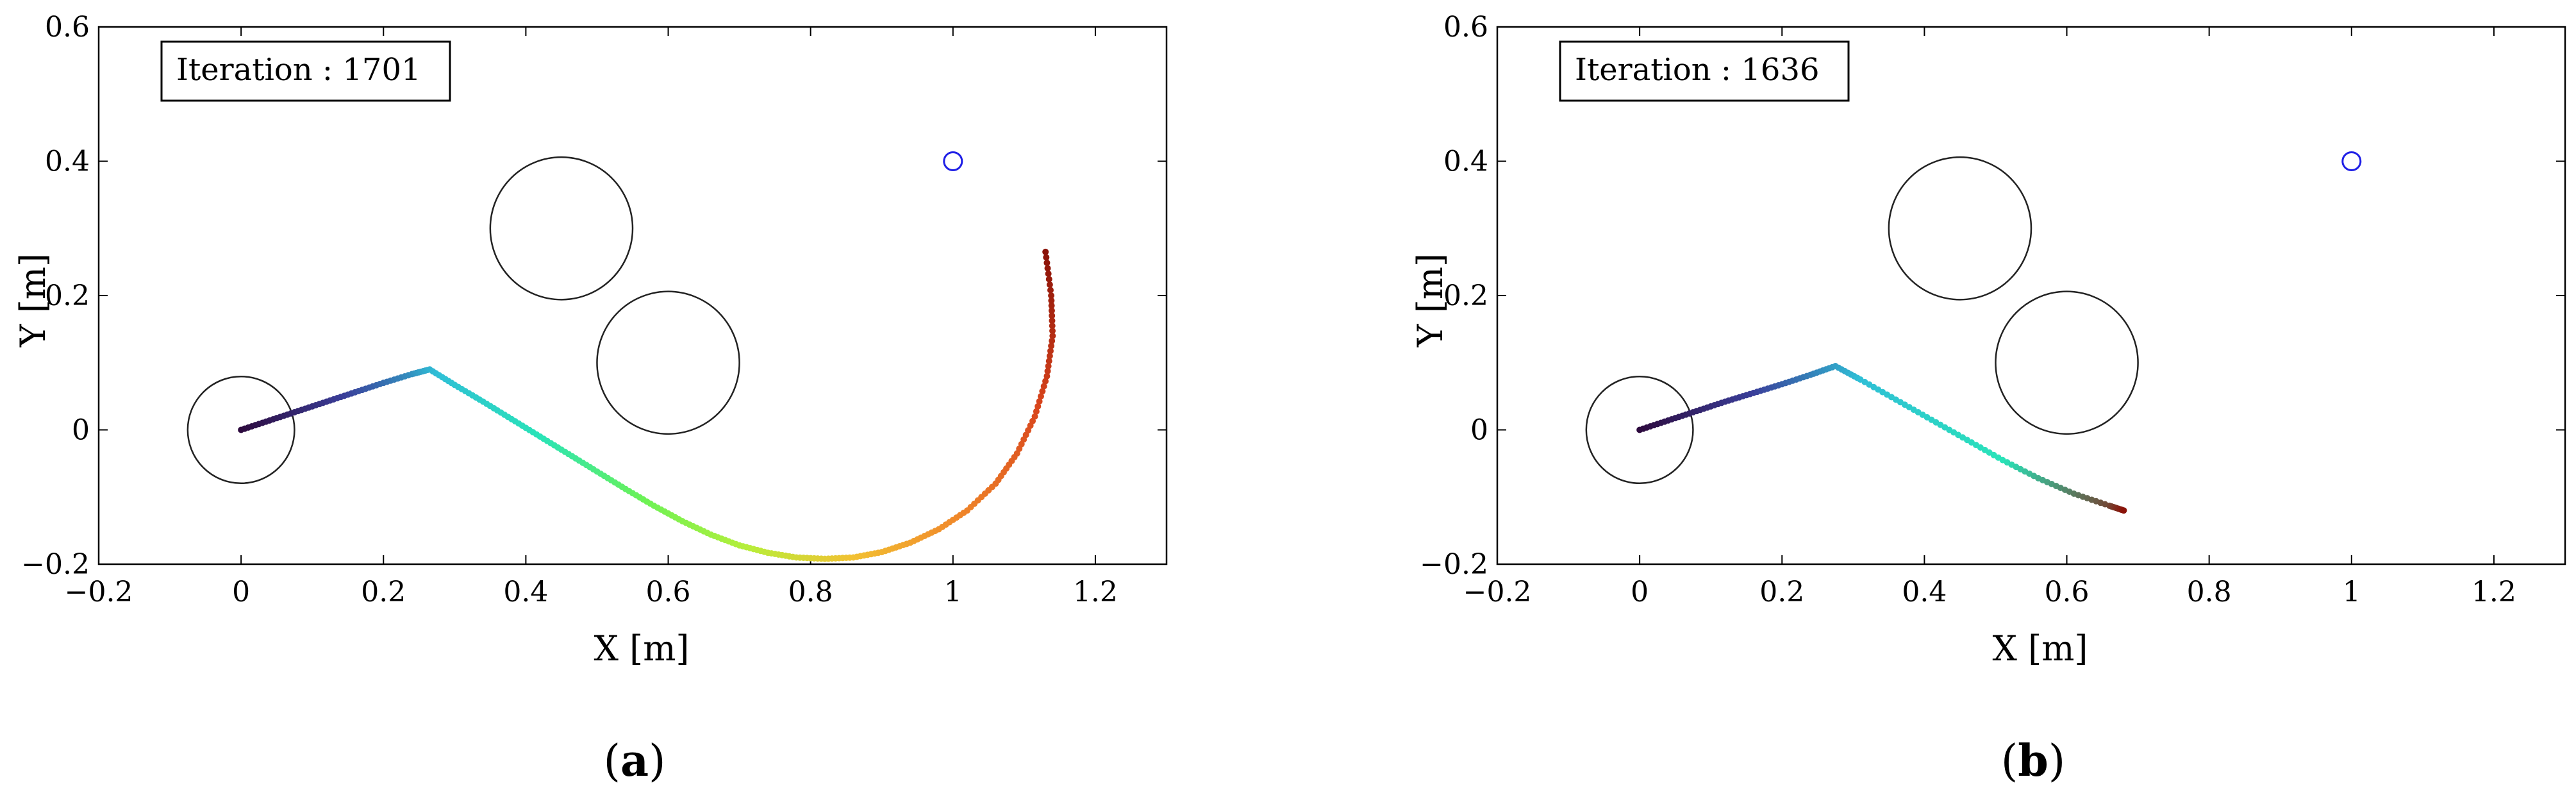 Image resolution: width=2576 pixels, height=795 pixels. Describe the element at coordinates (634, 761) in the screenshot. I see `panel-label-a: (a)` at that location.